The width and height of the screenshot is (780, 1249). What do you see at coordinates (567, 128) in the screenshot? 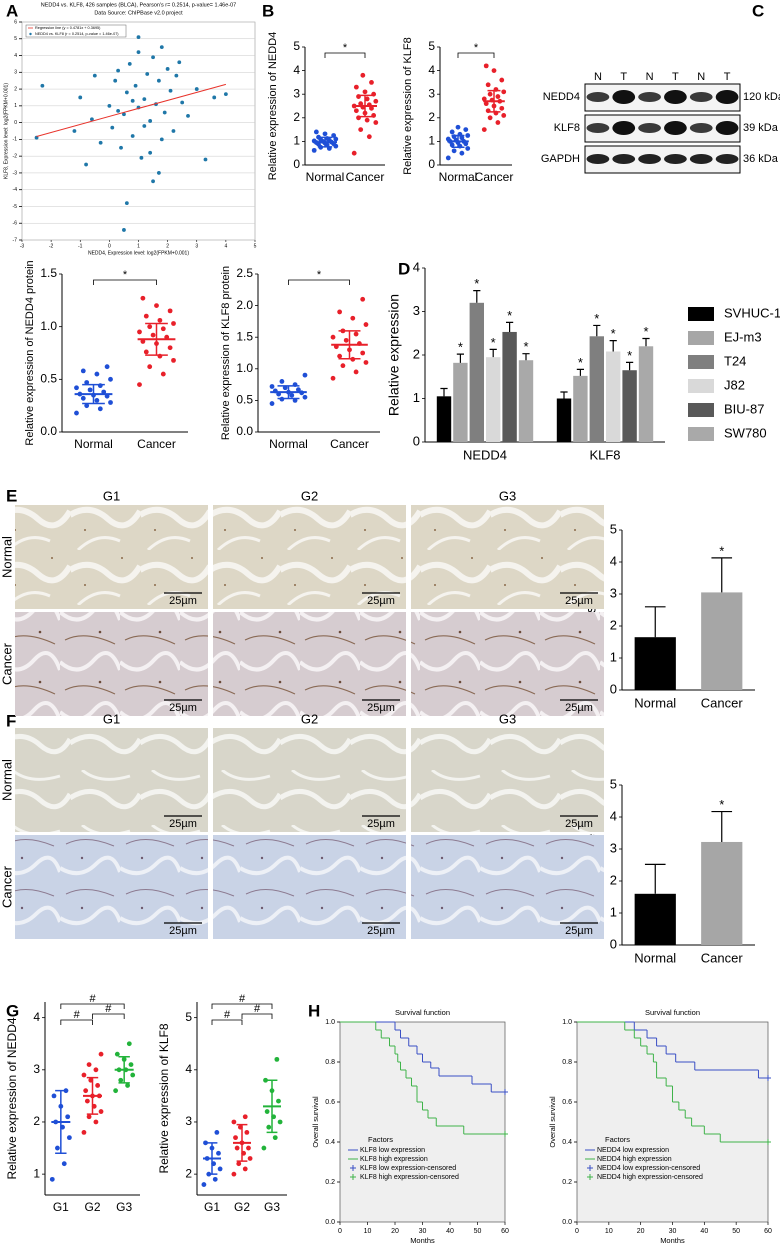
I see `row-label: KLF8` at bounding box center [567, 128].